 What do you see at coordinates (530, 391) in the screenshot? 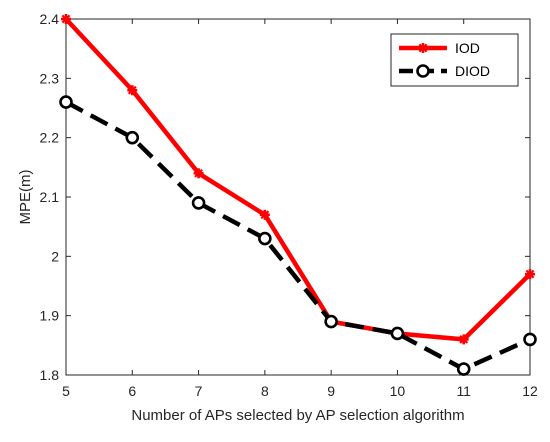
I see `x-tick-label: 12` at bounding box center [530, 391].